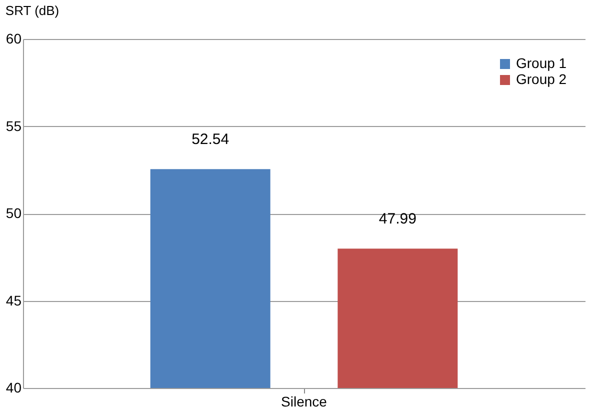 This screenshot has height=414, width=590. I want to click on legend-label: Group 2, so click(541, 79).